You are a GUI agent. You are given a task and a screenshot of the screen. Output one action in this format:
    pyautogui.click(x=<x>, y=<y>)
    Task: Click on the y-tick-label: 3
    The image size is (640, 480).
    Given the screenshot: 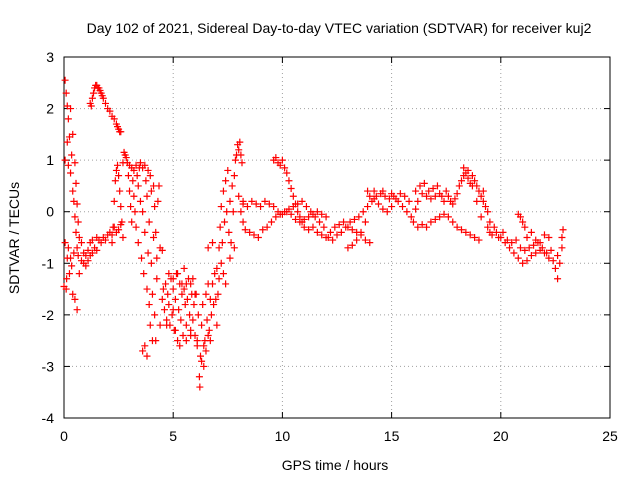 What is the action you would take?
    pyautogui.click(x=50, y=57)
    